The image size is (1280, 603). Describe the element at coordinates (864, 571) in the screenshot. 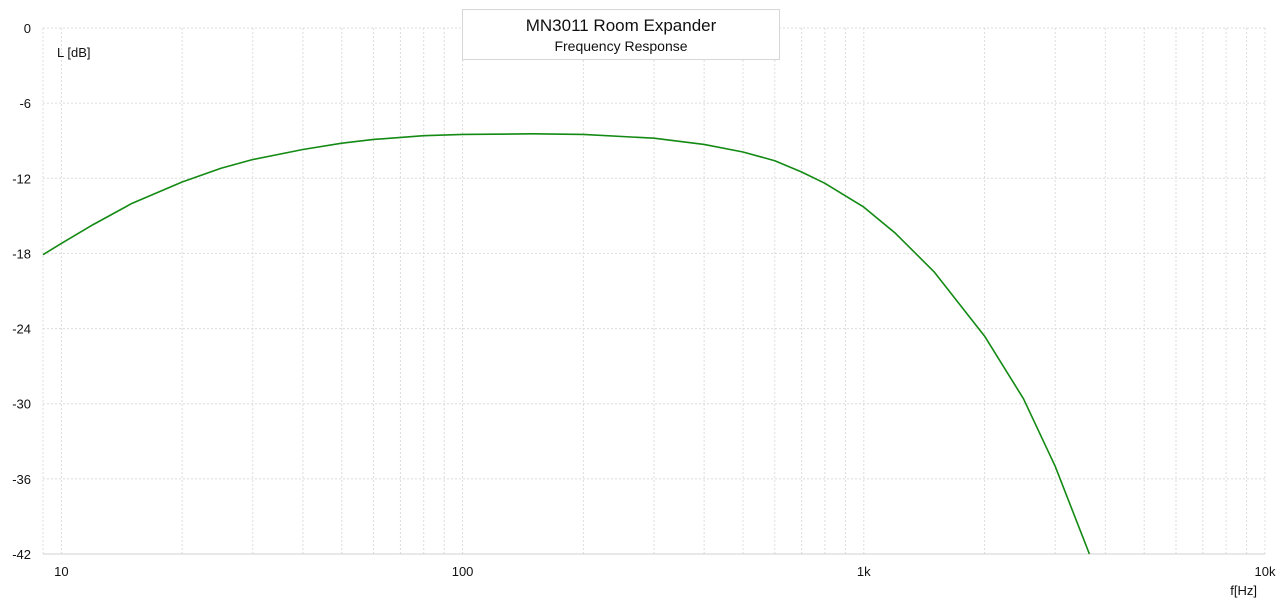

I see `x-tick-label: 1k` at that location.